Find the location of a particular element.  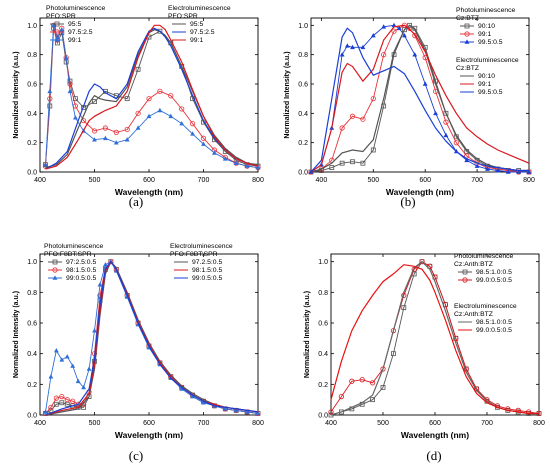

legend-entry: 99.5:0.5 is located at coordinates (490, 42).